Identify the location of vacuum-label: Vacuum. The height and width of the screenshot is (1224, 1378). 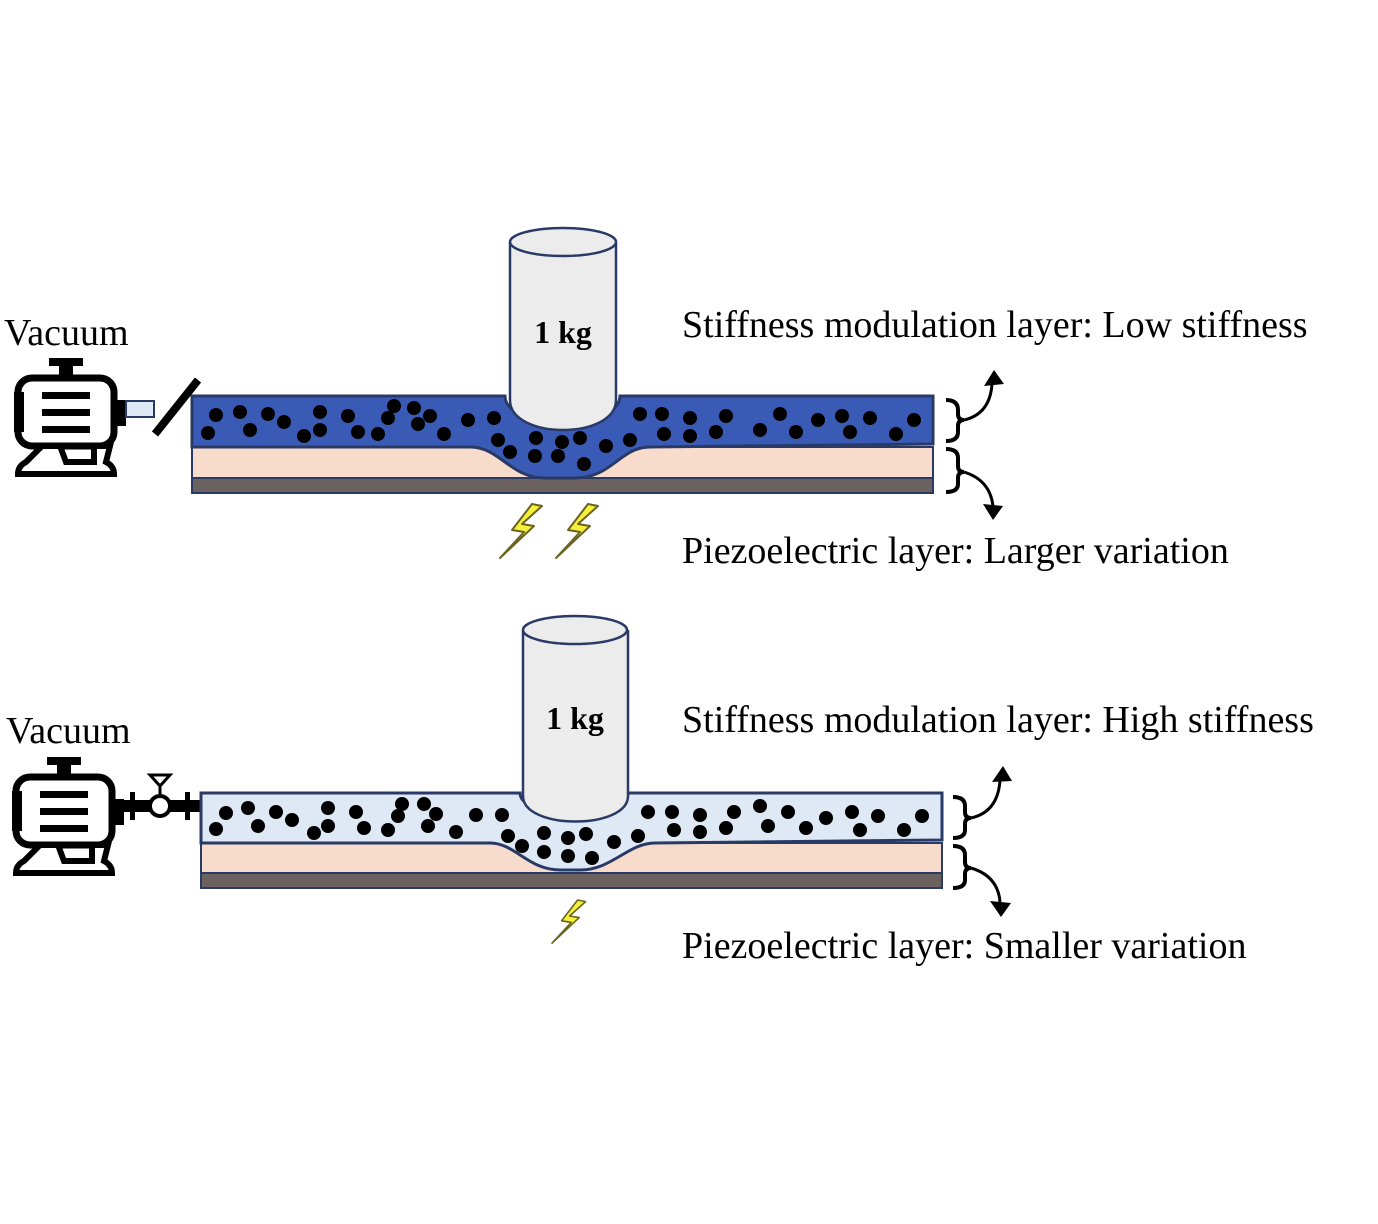
(66, 333).